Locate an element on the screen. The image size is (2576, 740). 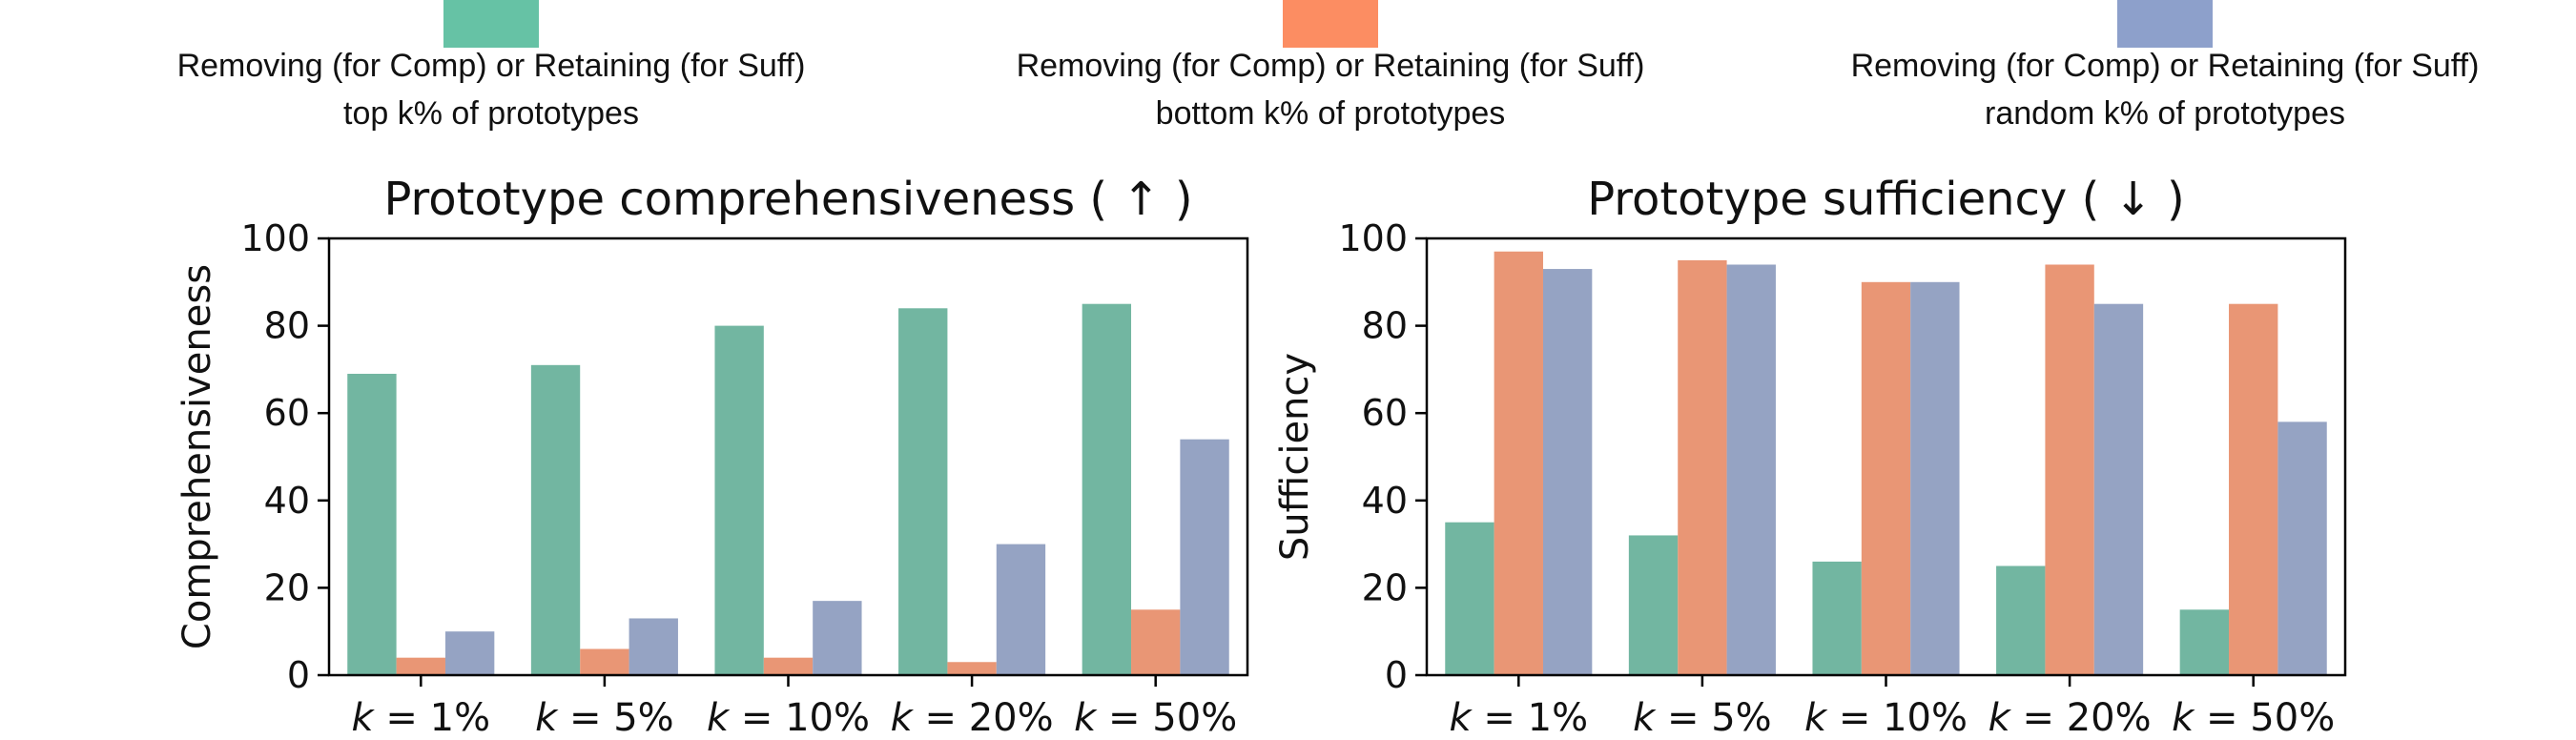
y-axis-label: Comprehensiveness is located at coordinates (197, 456).